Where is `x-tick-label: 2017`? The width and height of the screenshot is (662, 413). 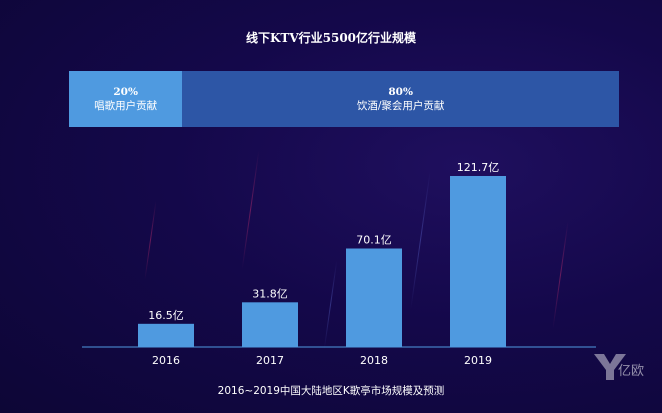
x-tick-label: 2017 is located at coordinates (270, 360).